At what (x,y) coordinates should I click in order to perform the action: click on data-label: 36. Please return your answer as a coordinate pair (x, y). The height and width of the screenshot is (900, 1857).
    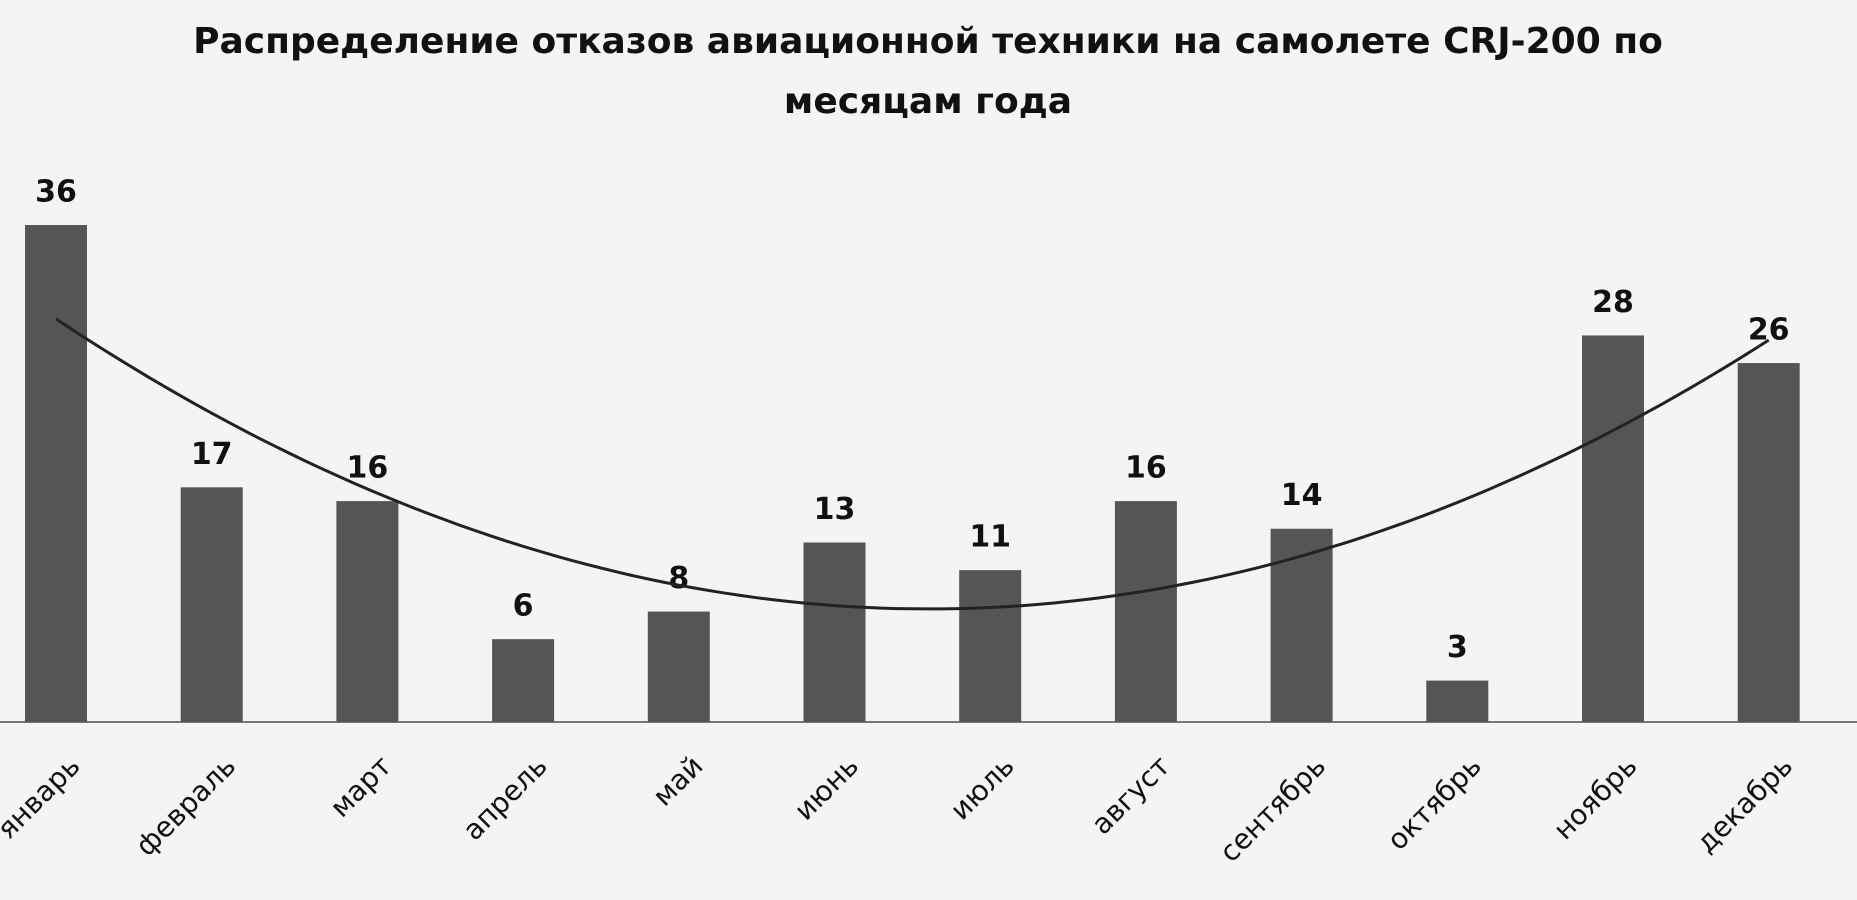
    Looking at the image, I should click on (56, 192).